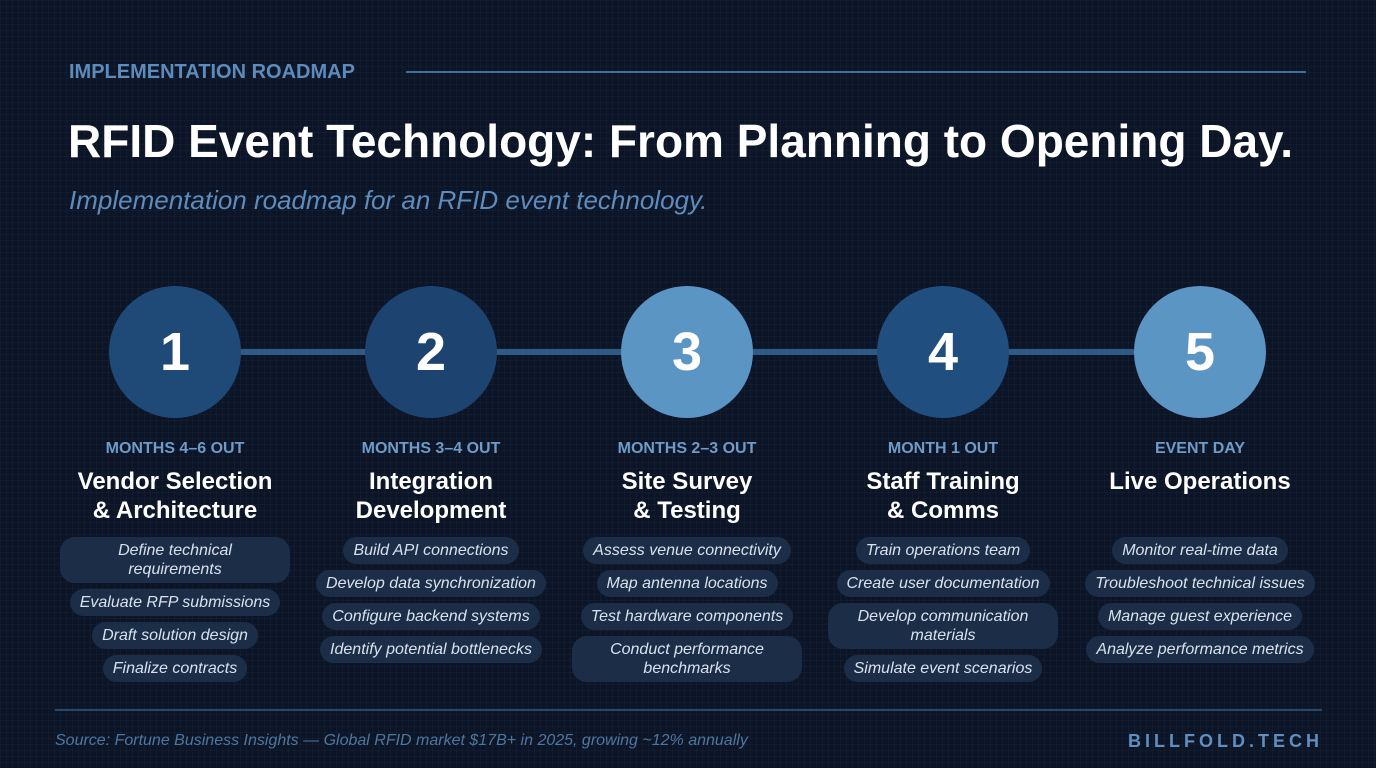 This screenshot has height=768, width=1376. What do you see at coordinates (431, 583) in the screenshot?
I see `task: Develop data synchronization` at bounding box center [431, 583].